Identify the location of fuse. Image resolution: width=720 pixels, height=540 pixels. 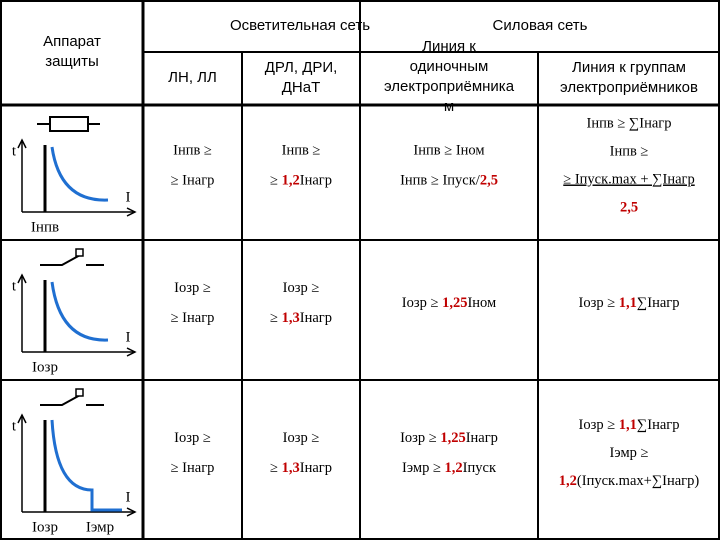
(69, 124).